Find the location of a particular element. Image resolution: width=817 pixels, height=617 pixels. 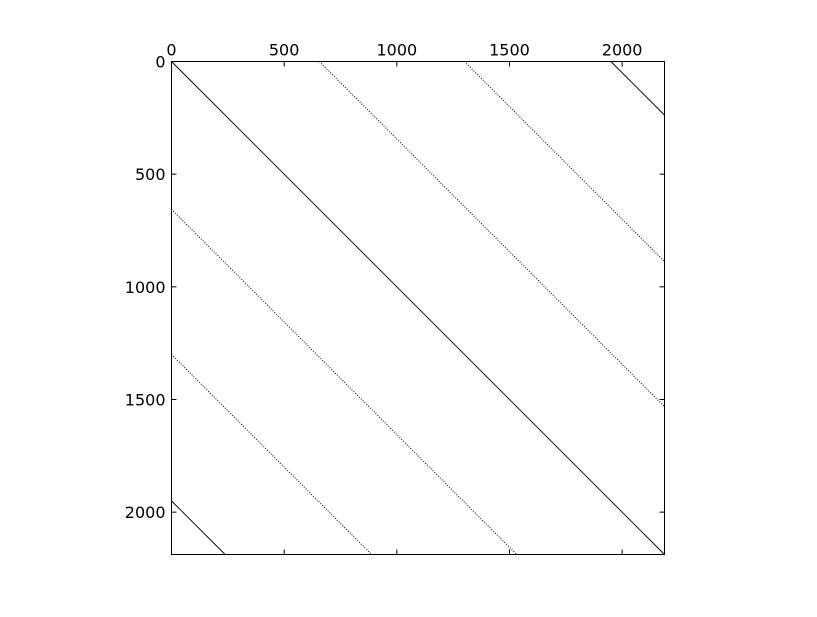

y-tick-label: 1000 is located at coordinates (145, 287).